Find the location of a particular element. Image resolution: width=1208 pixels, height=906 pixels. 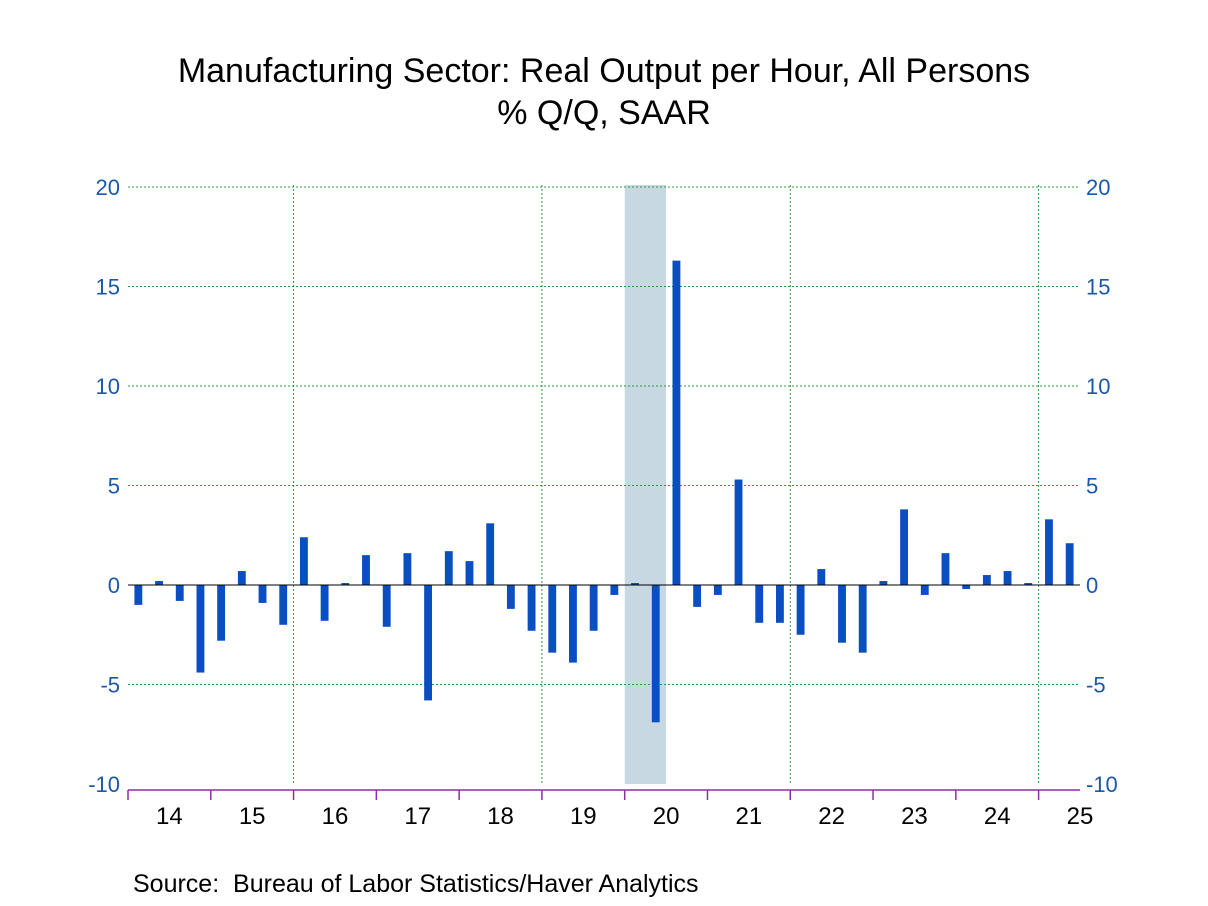

x-tick-label: 23 is located at coordinates (914, 816).